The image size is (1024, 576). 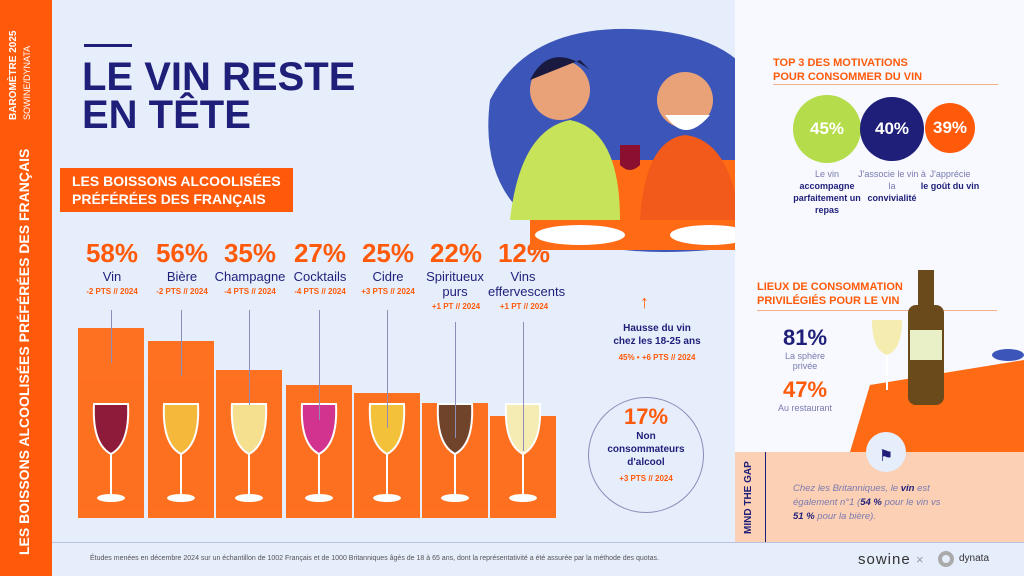 I want to click on title-line: LE VIN RESTE, so click(x=219, y=77).